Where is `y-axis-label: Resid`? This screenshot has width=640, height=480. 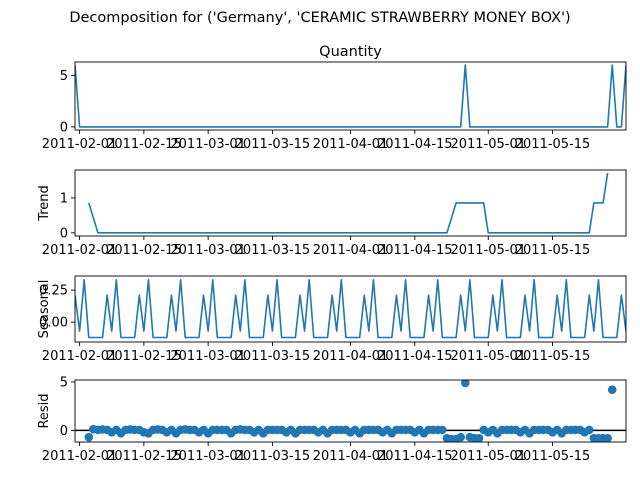 y-axis-label: Resid is located at coordinates (44, 410).